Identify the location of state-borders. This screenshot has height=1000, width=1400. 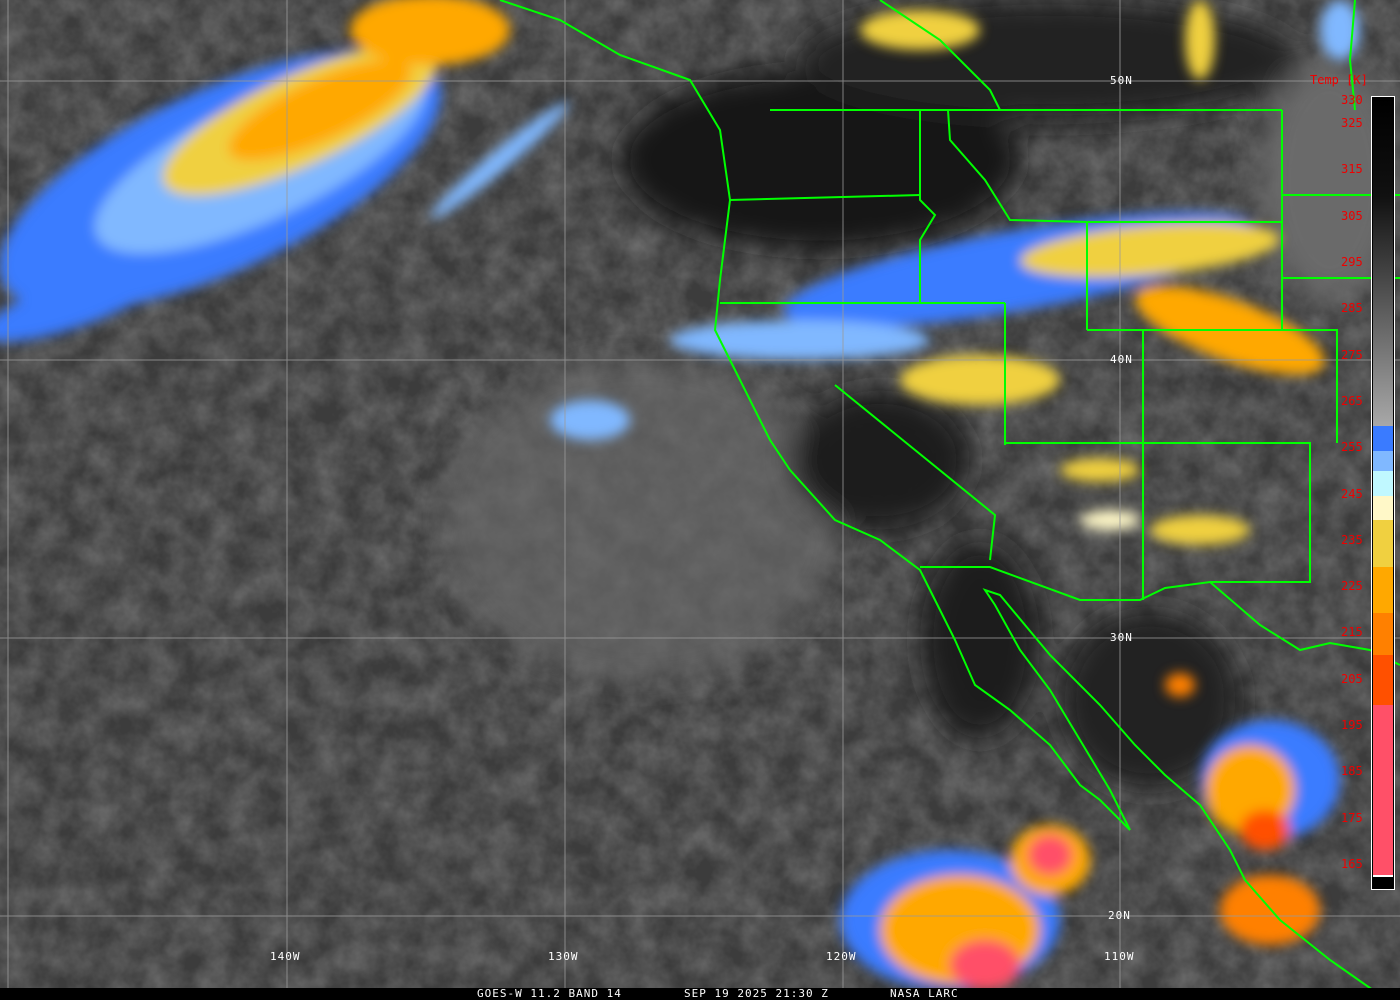
(825, 197).